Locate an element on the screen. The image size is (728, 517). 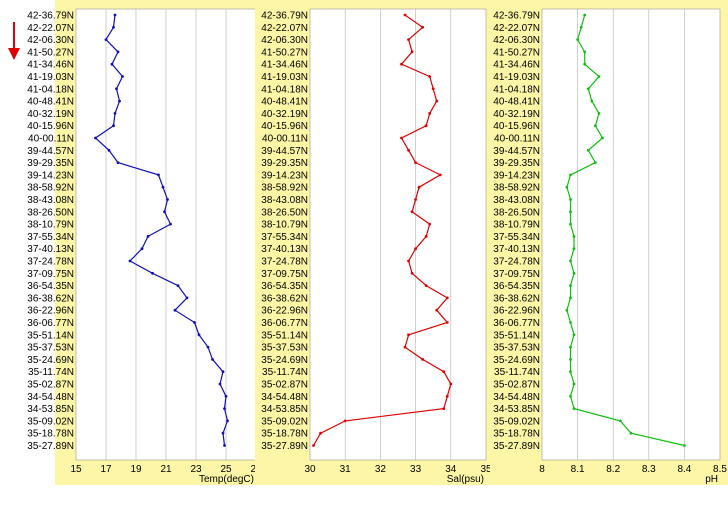
temp-latitude-label: 37-40.13N is located at coordinates (50, 249).